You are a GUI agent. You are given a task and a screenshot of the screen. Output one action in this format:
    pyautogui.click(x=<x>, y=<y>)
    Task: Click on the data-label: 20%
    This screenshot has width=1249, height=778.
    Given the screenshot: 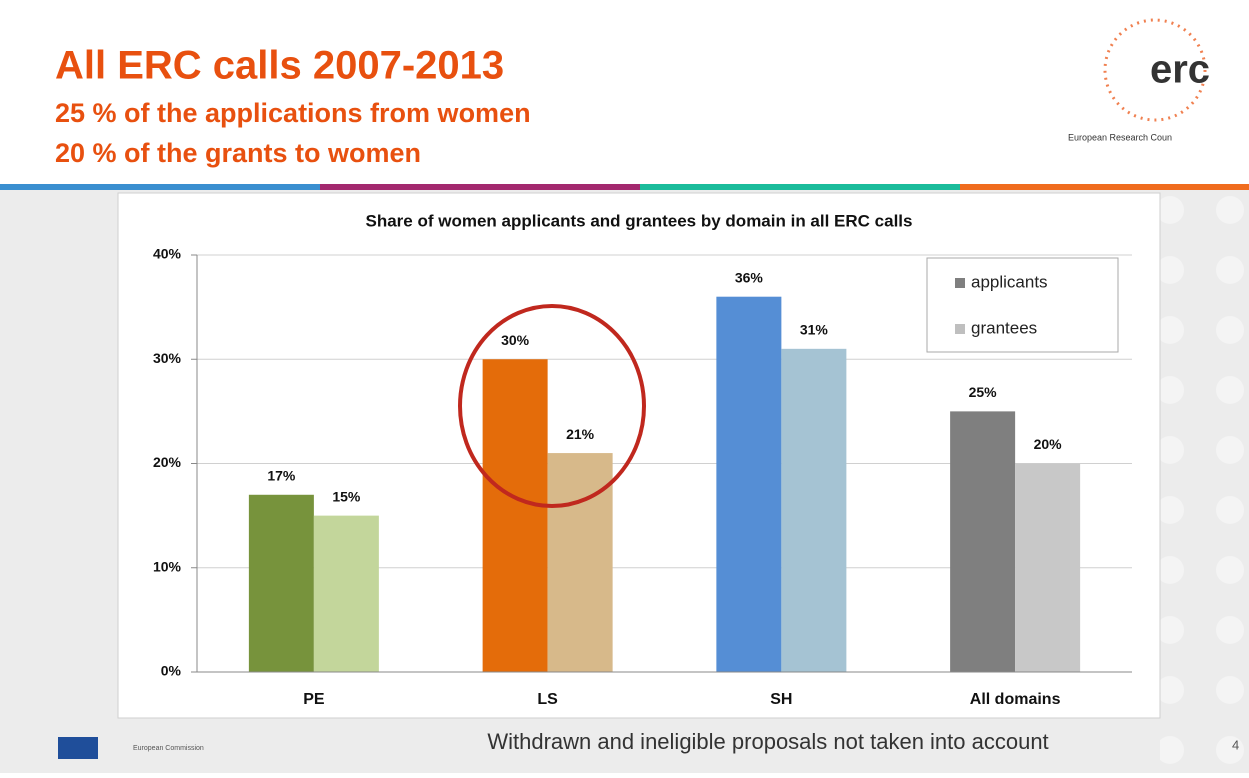 What is the action you would take?
    pyautogui.click(x=1048, y=444)
    